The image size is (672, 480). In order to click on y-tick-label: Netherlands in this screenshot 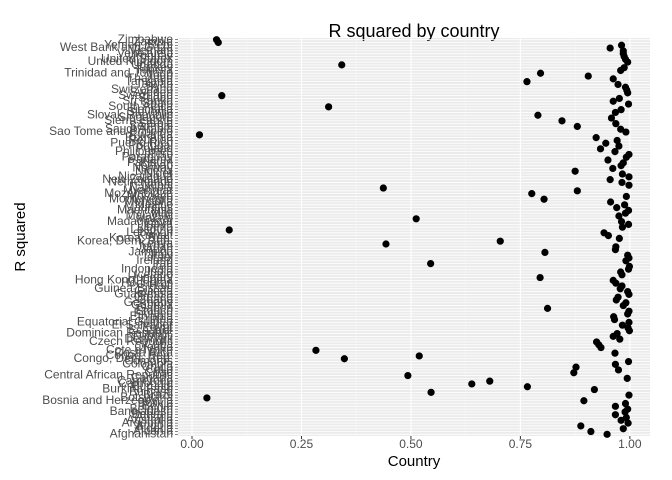, I will do `click(140, 182)`.